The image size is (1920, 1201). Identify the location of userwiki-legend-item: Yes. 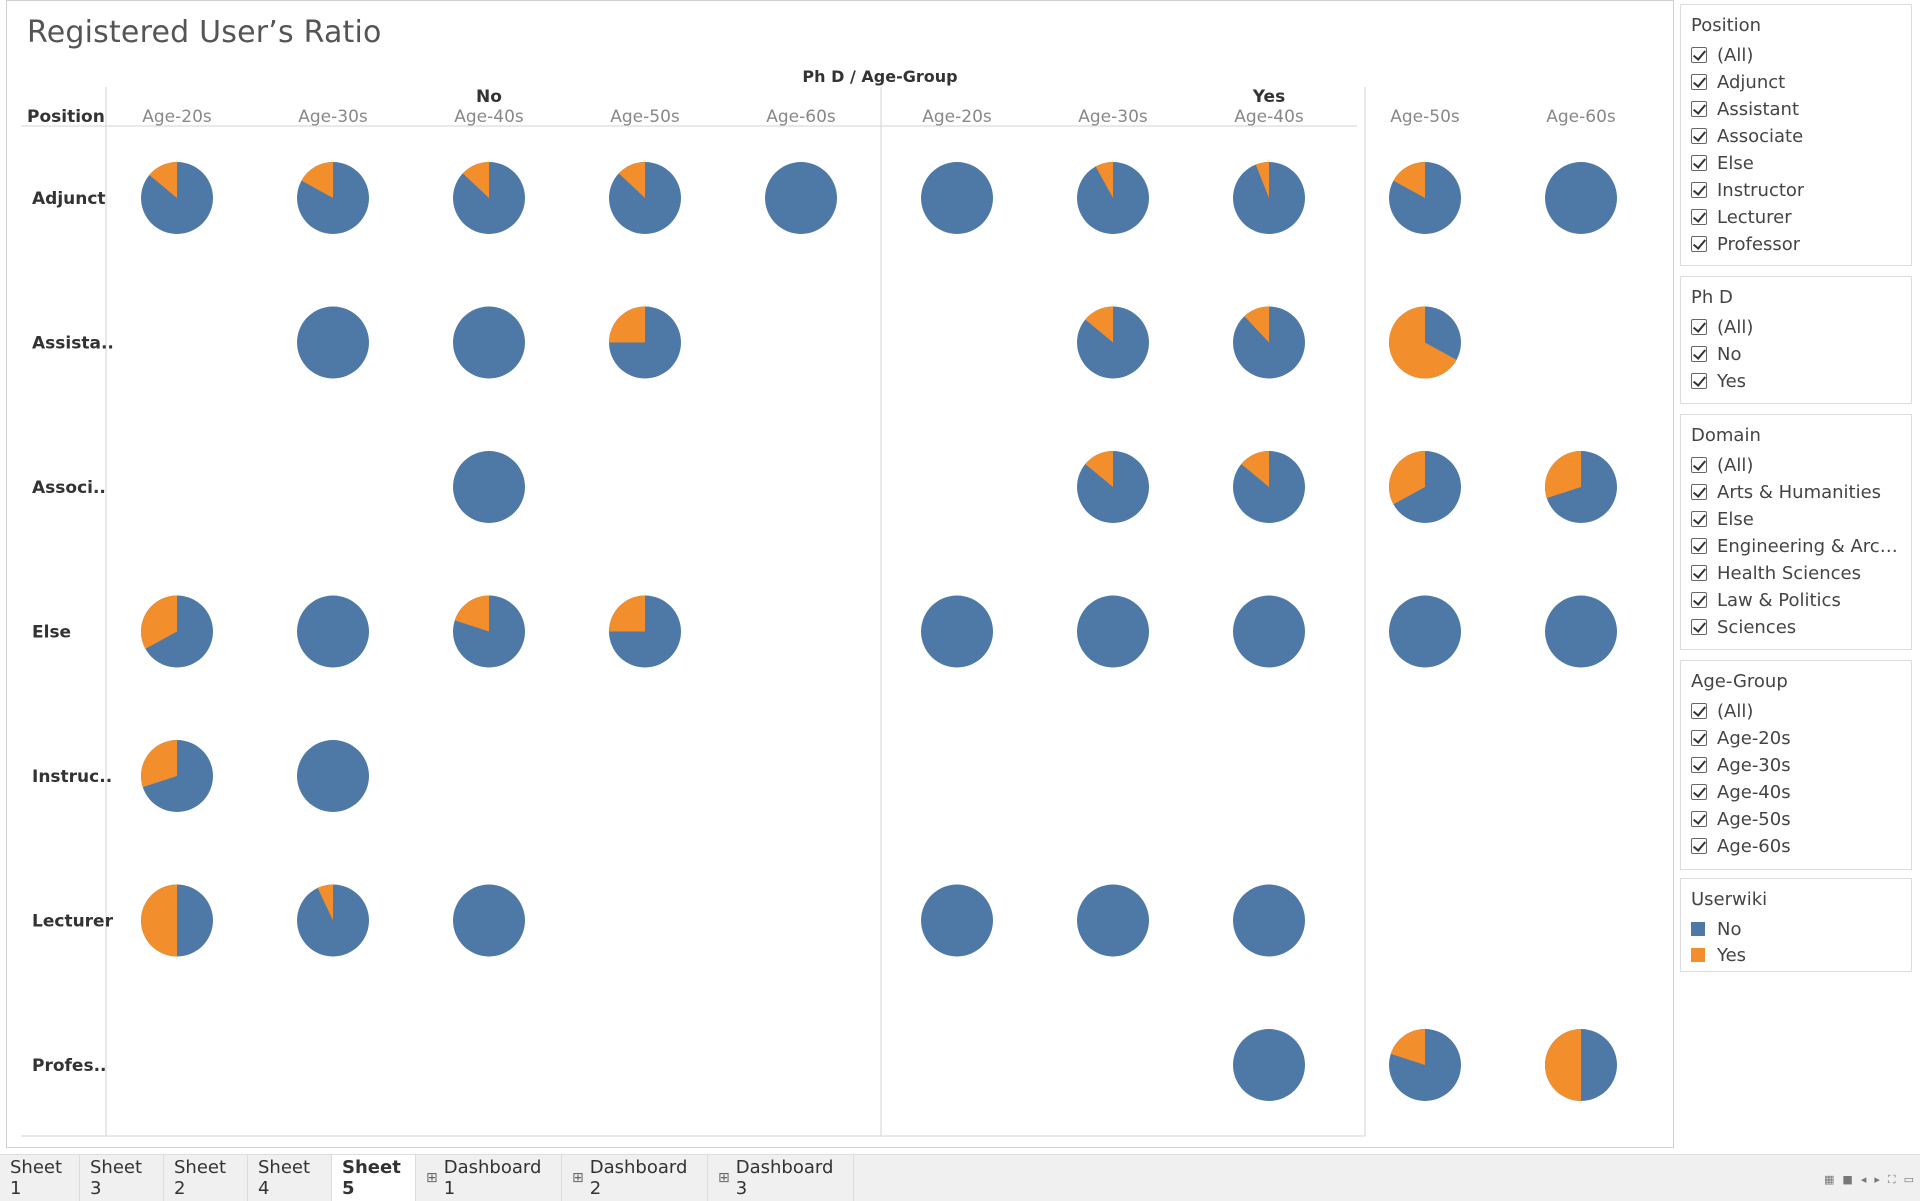
(1718, 955).